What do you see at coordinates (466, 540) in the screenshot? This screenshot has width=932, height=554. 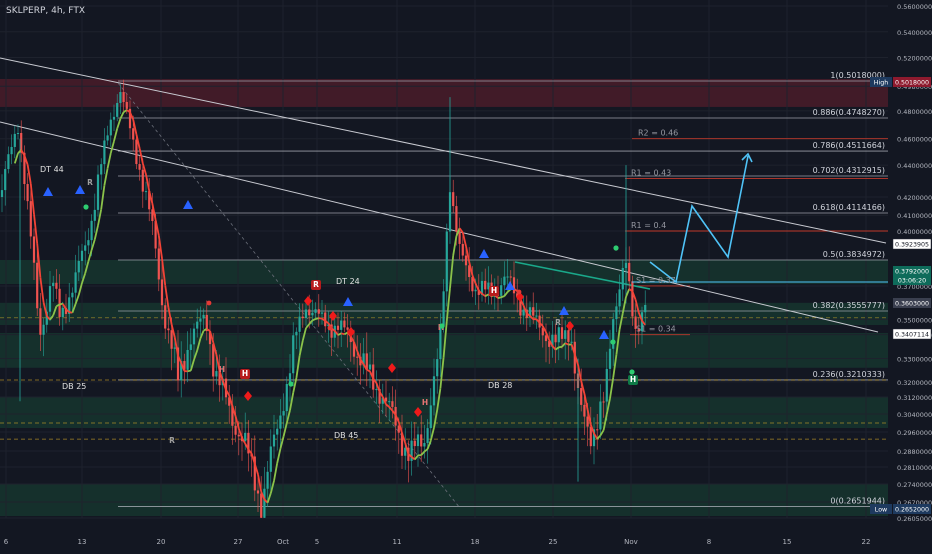 I see `time-axis-background` at bounding box center [466, 540].